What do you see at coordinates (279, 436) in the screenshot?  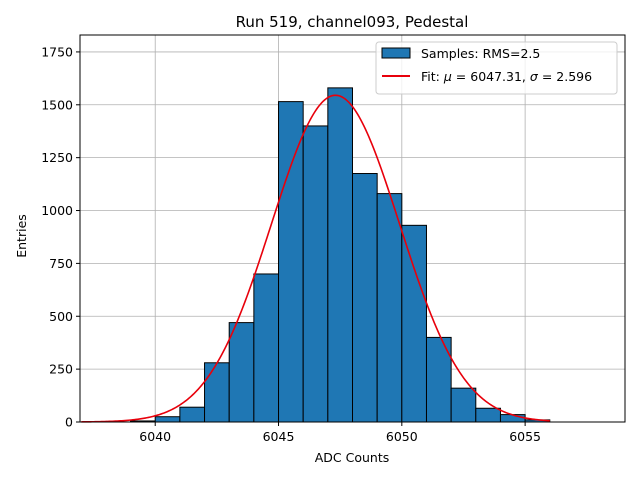 I see `x-tick-label: 6045` at bounding box center [279, 436].